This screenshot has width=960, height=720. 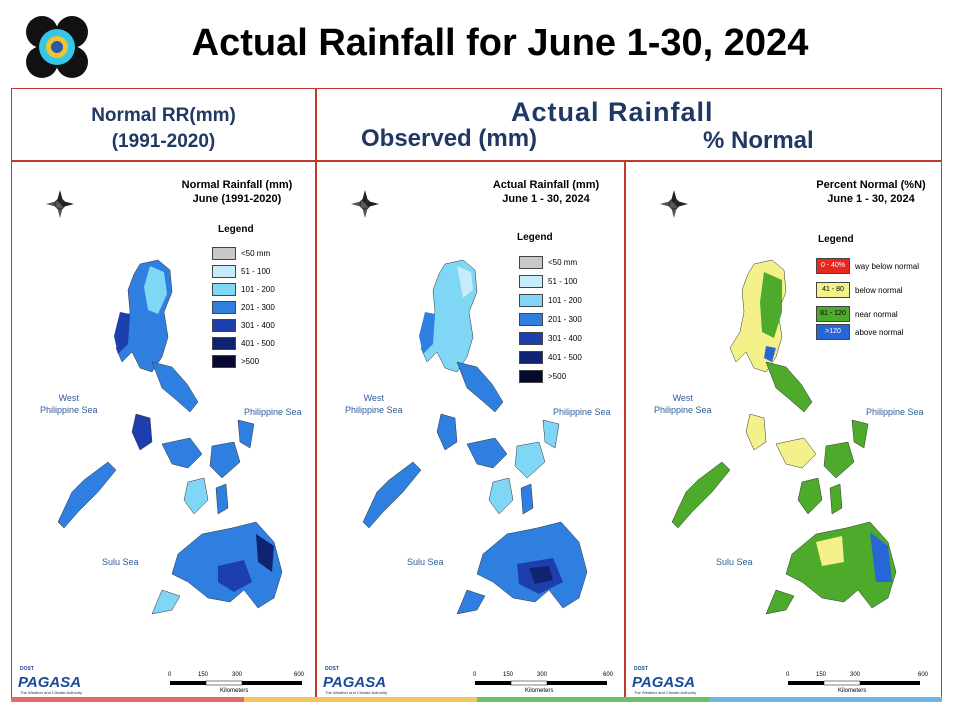 What do you see at coordinates (867, 266) in the screenshot?
I see `legend-item: 0 - 40% way below normal` at bounding box center [867, 266].